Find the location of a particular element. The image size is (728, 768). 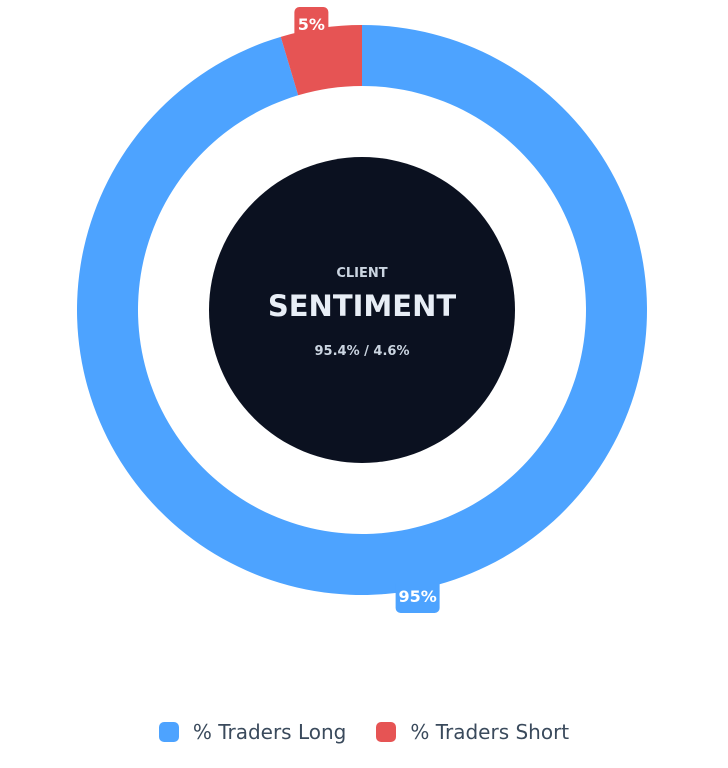

data-label-text-long: 95% is located at coordinates (417, 596).